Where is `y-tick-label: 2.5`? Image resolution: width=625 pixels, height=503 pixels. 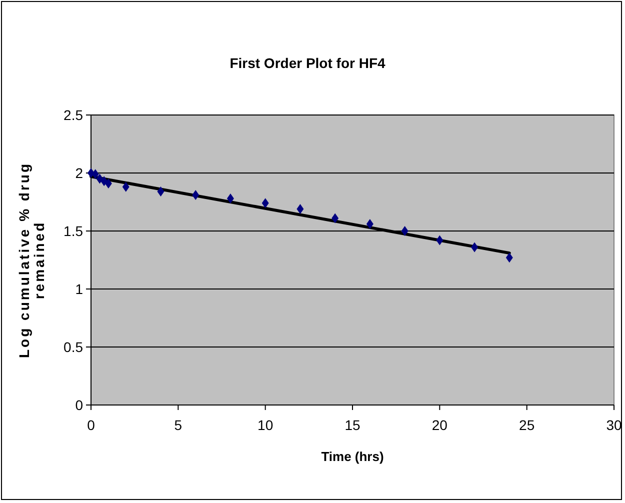 y-tick-label: 2.5 is located at coordinates (74, 115).